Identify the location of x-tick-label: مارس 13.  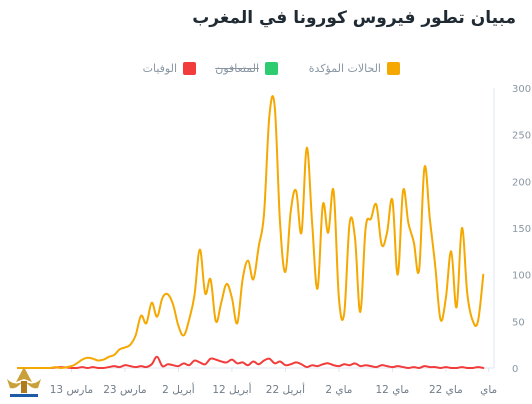
(71, 390).